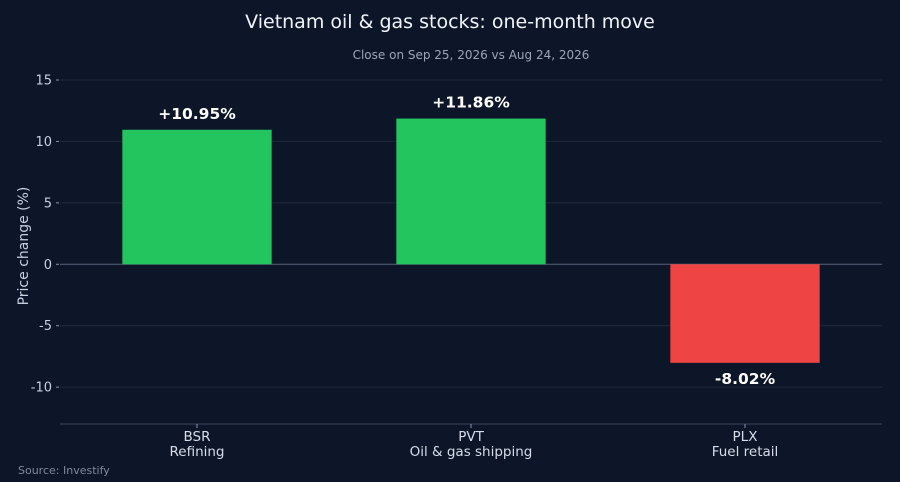  Describe the element at coordinates (197, 114) in the screenshot. I see `data-label: +10.95%` at that location.